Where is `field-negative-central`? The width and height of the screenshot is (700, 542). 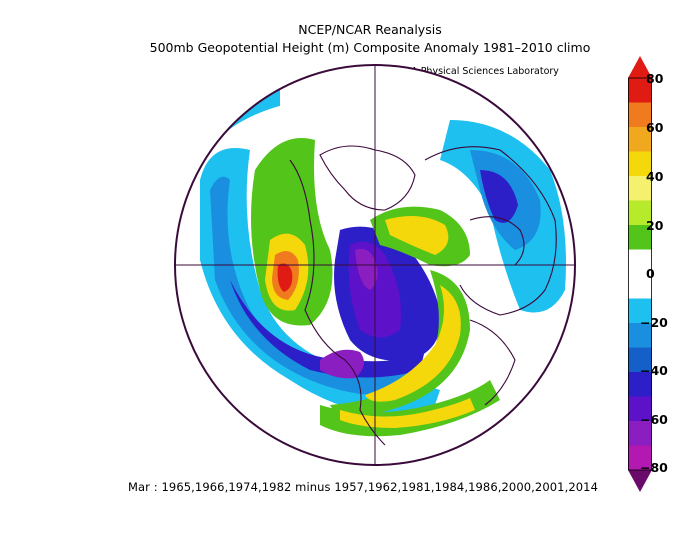 field-negative-central is located at coordinates (342, 364).